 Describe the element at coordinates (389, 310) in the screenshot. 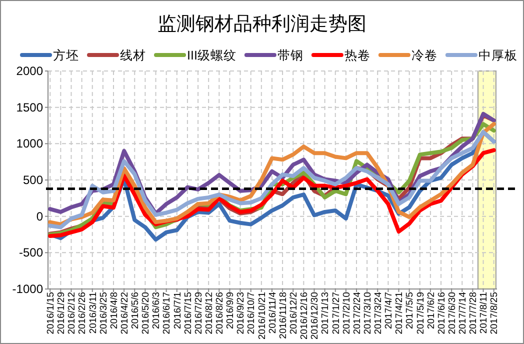

I see `x-tick-label: 2017/4/7` at that location.